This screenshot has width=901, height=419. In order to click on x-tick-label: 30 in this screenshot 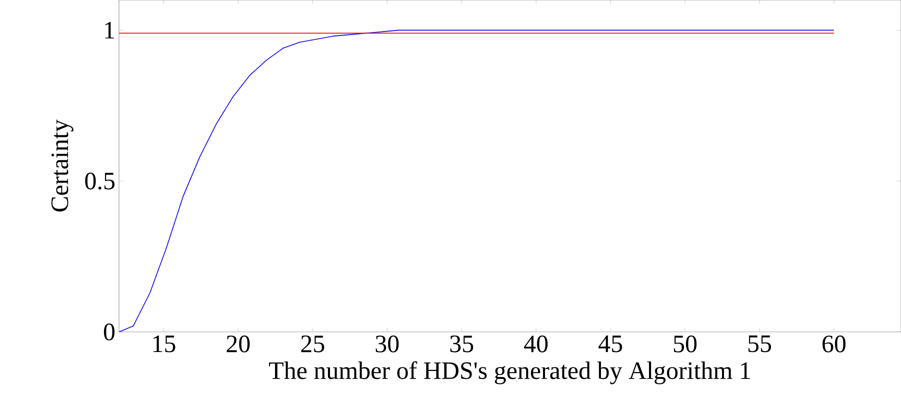, I will do `click(387, 344)`.